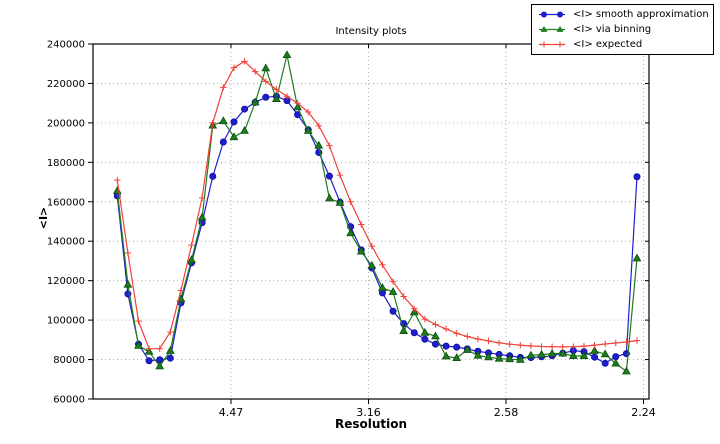 The width and height of the screenshot is (720, 444). I want to click on x-tick-label: 4.47, so click(231, 412).